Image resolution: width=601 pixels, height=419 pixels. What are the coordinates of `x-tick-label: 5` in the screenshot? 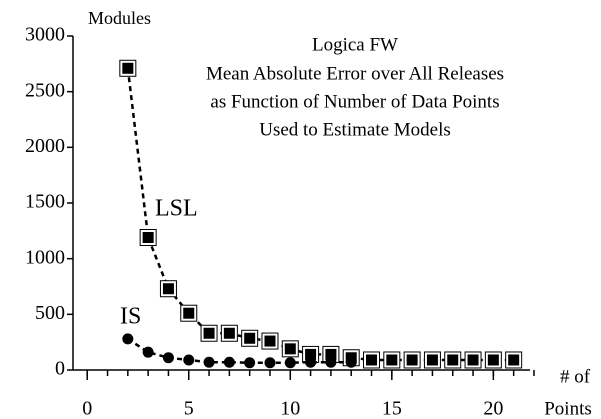 It's located at (189, 408).